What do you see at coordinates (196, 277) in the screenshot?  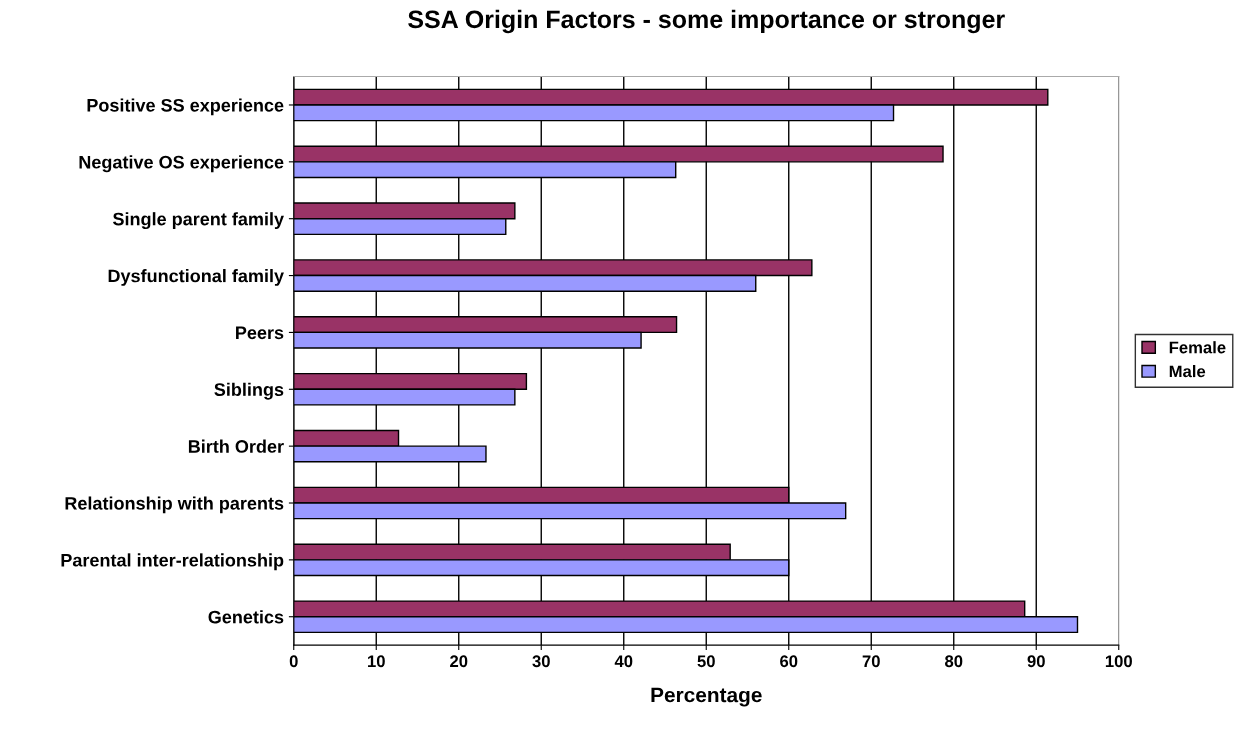 I see `y-tick-label: Dysfunctional family` at bounding box center [196, 277].